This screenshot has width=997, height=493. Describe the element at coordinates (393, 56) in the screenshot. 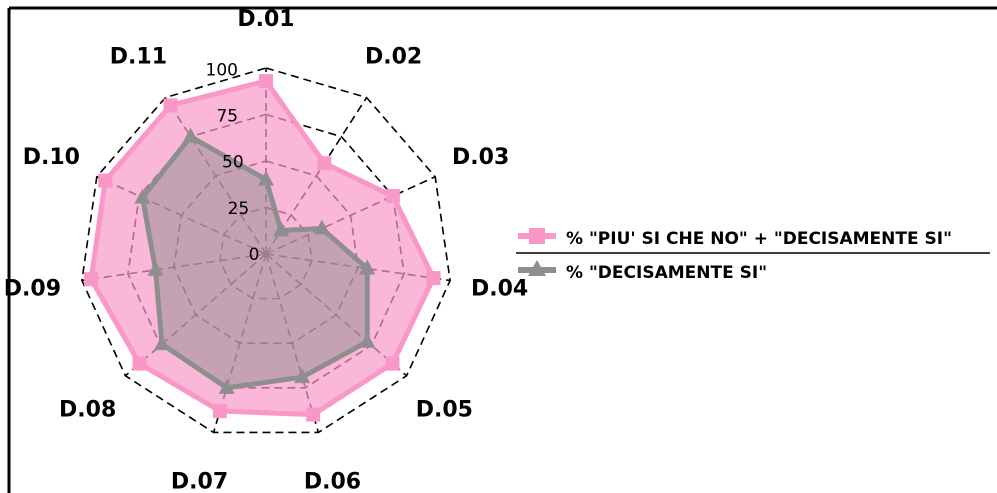

I see `category-label-d02: D.02` at that location.